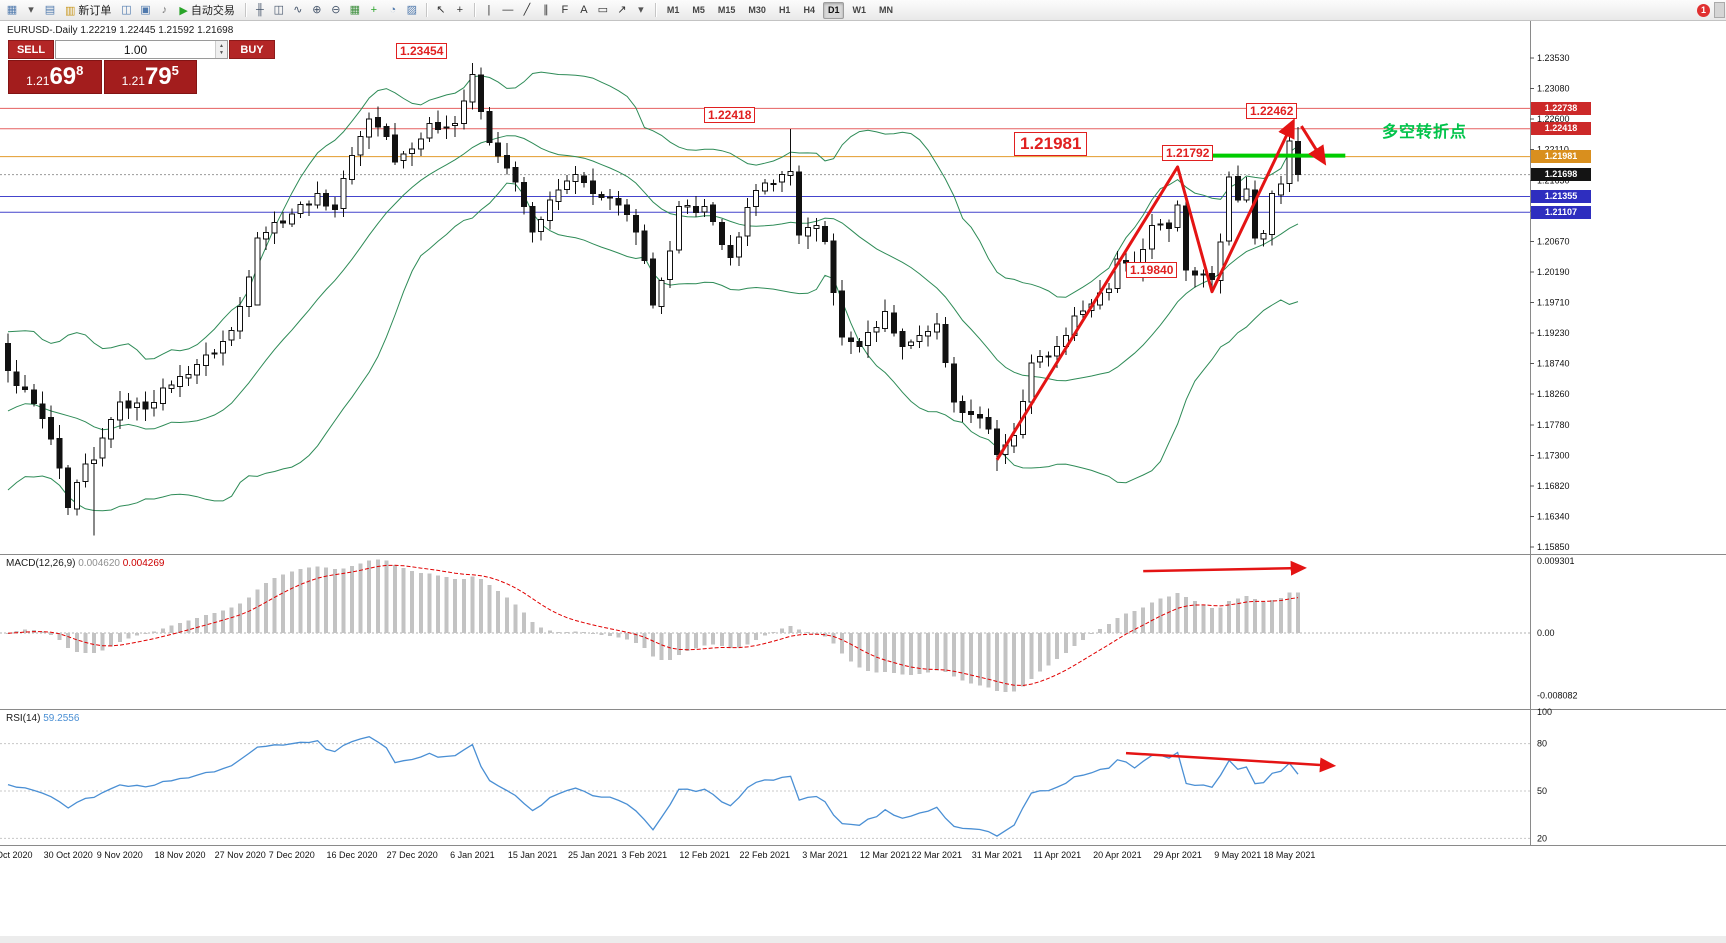 The image size is (1726, 943). What do you see at coordinates (603, 10) in the screenshot?
I see `label-icon: ▭` at bounding box center [603, 10].